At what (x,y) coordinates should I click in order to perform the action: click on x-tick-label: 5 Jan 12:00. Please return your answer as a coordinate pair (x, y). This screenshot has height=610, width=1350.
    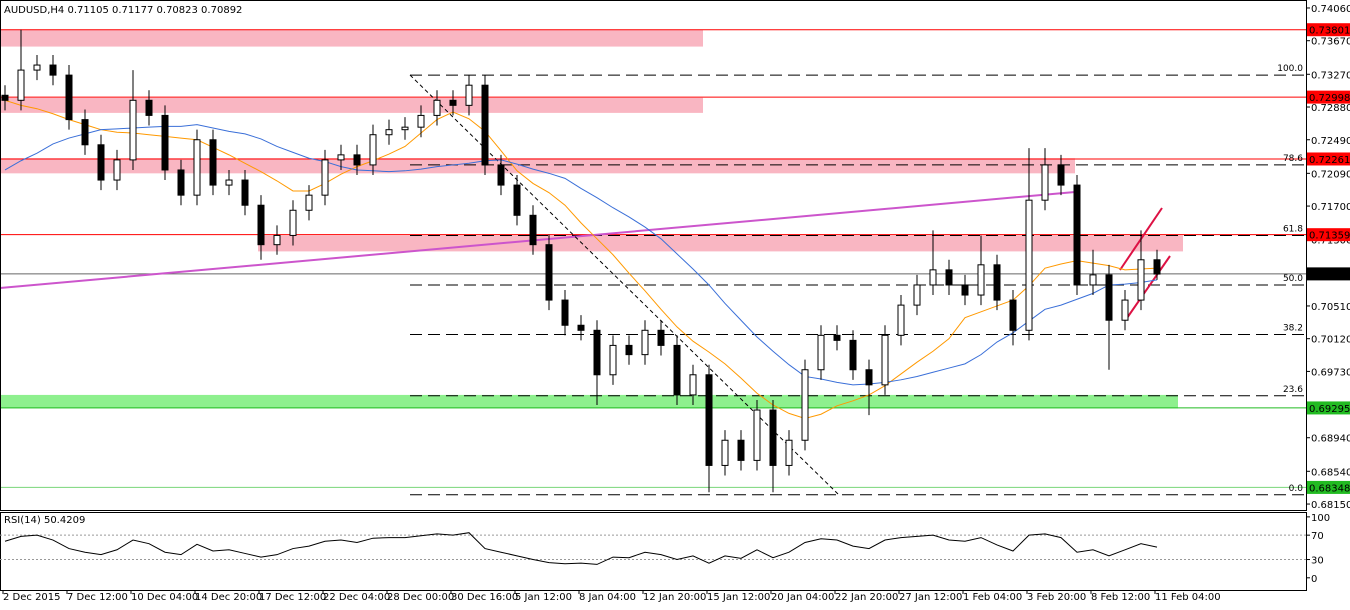
    Looking at the image, I should click on (543, 597).